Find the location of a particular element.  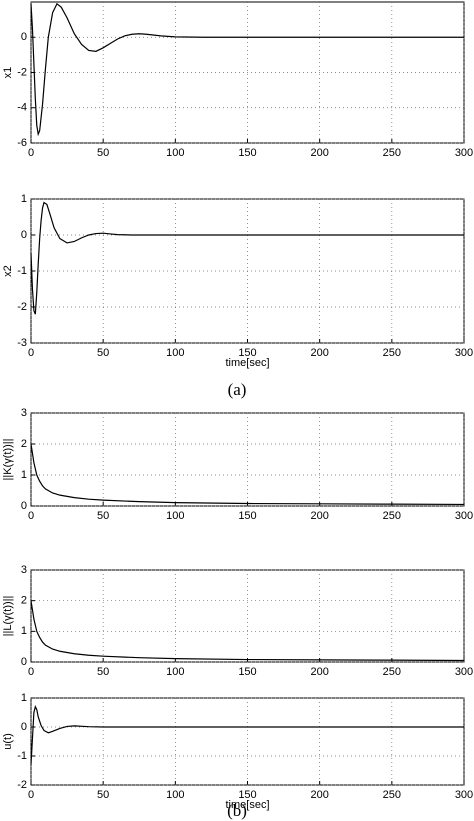

y-tick-label: -6 is located at coordinates (22, 143).